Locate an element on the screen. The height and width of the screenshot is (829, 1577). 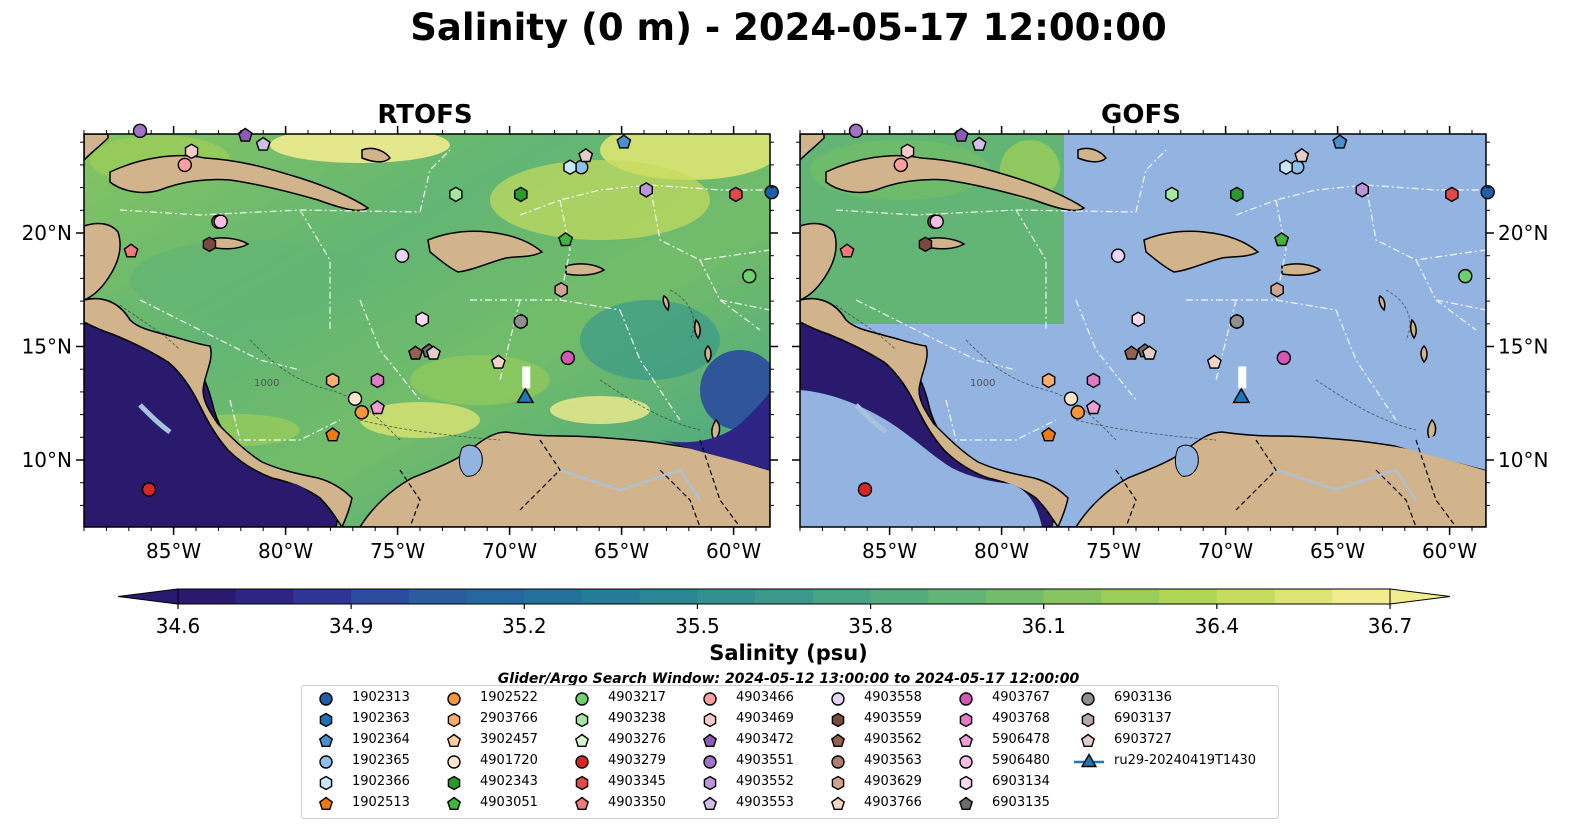
legend-label: 4903238 is located at coordinates (637, 718).